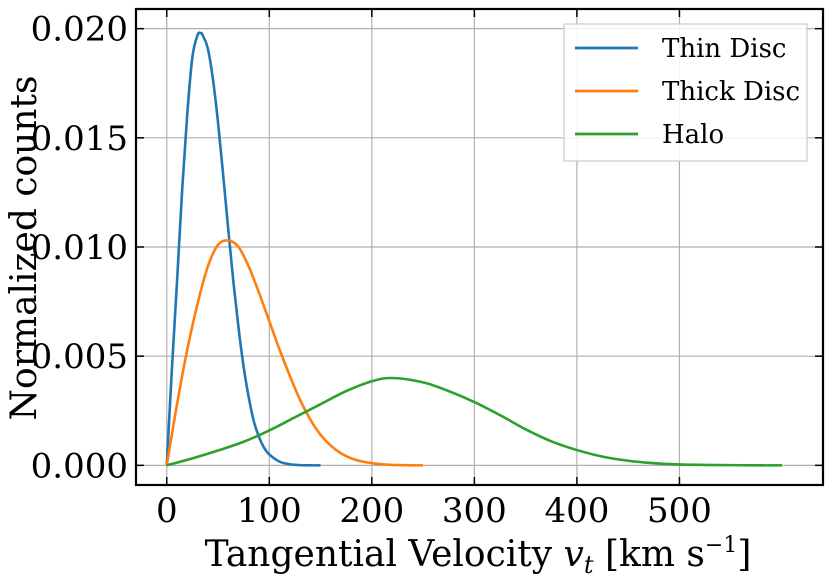 Image resolution: width=831 pixels, height=581 pixels. What do you see at coordinates (24, 248) in the screenshot?
I see `y-axis-label: Normalized counts` at bounding box center [24, 248].